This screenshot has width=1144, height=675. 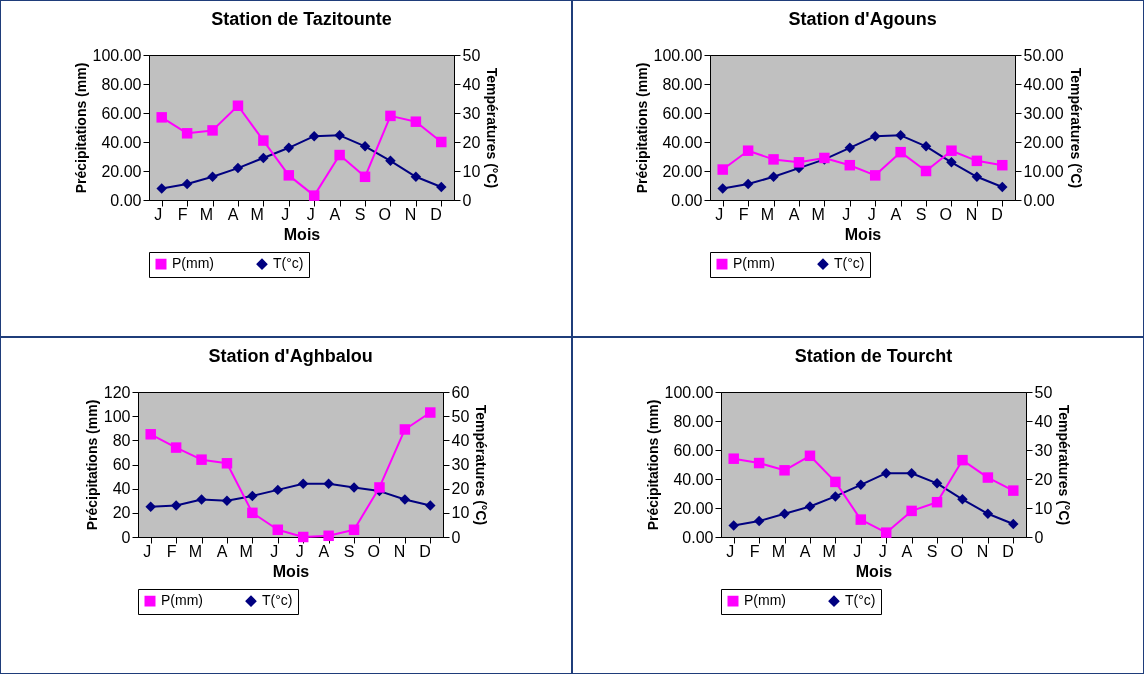 What do you see at coordinates (121, 142) in the screenshot?
I see `y-tick-label: 40.00` at bounding box center [121, 142].